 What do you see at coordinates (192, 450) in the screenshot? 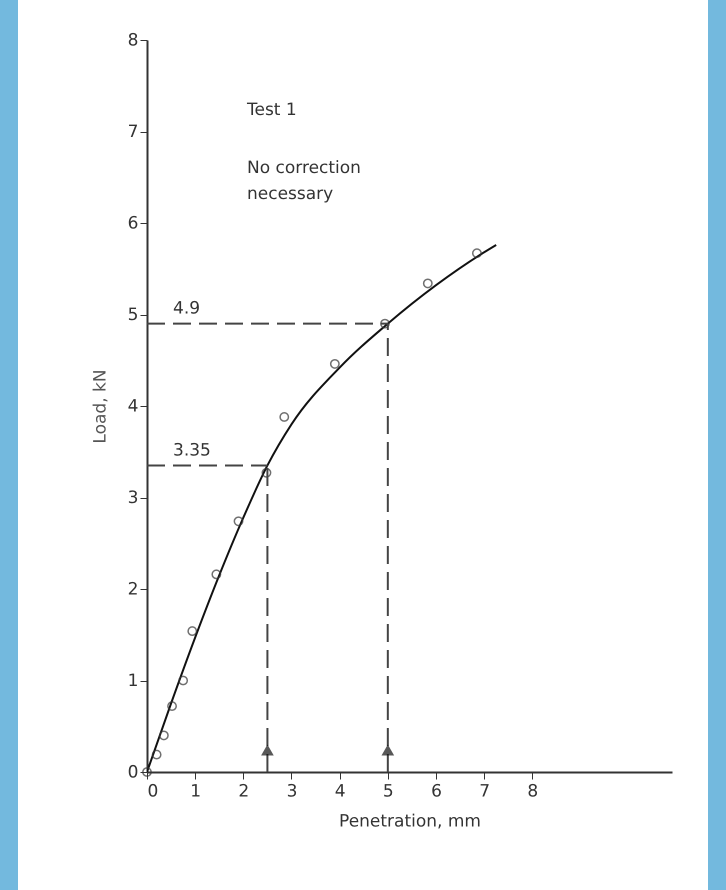
I see `ref-line-label: 3.35` at bounding box center [192, 450].